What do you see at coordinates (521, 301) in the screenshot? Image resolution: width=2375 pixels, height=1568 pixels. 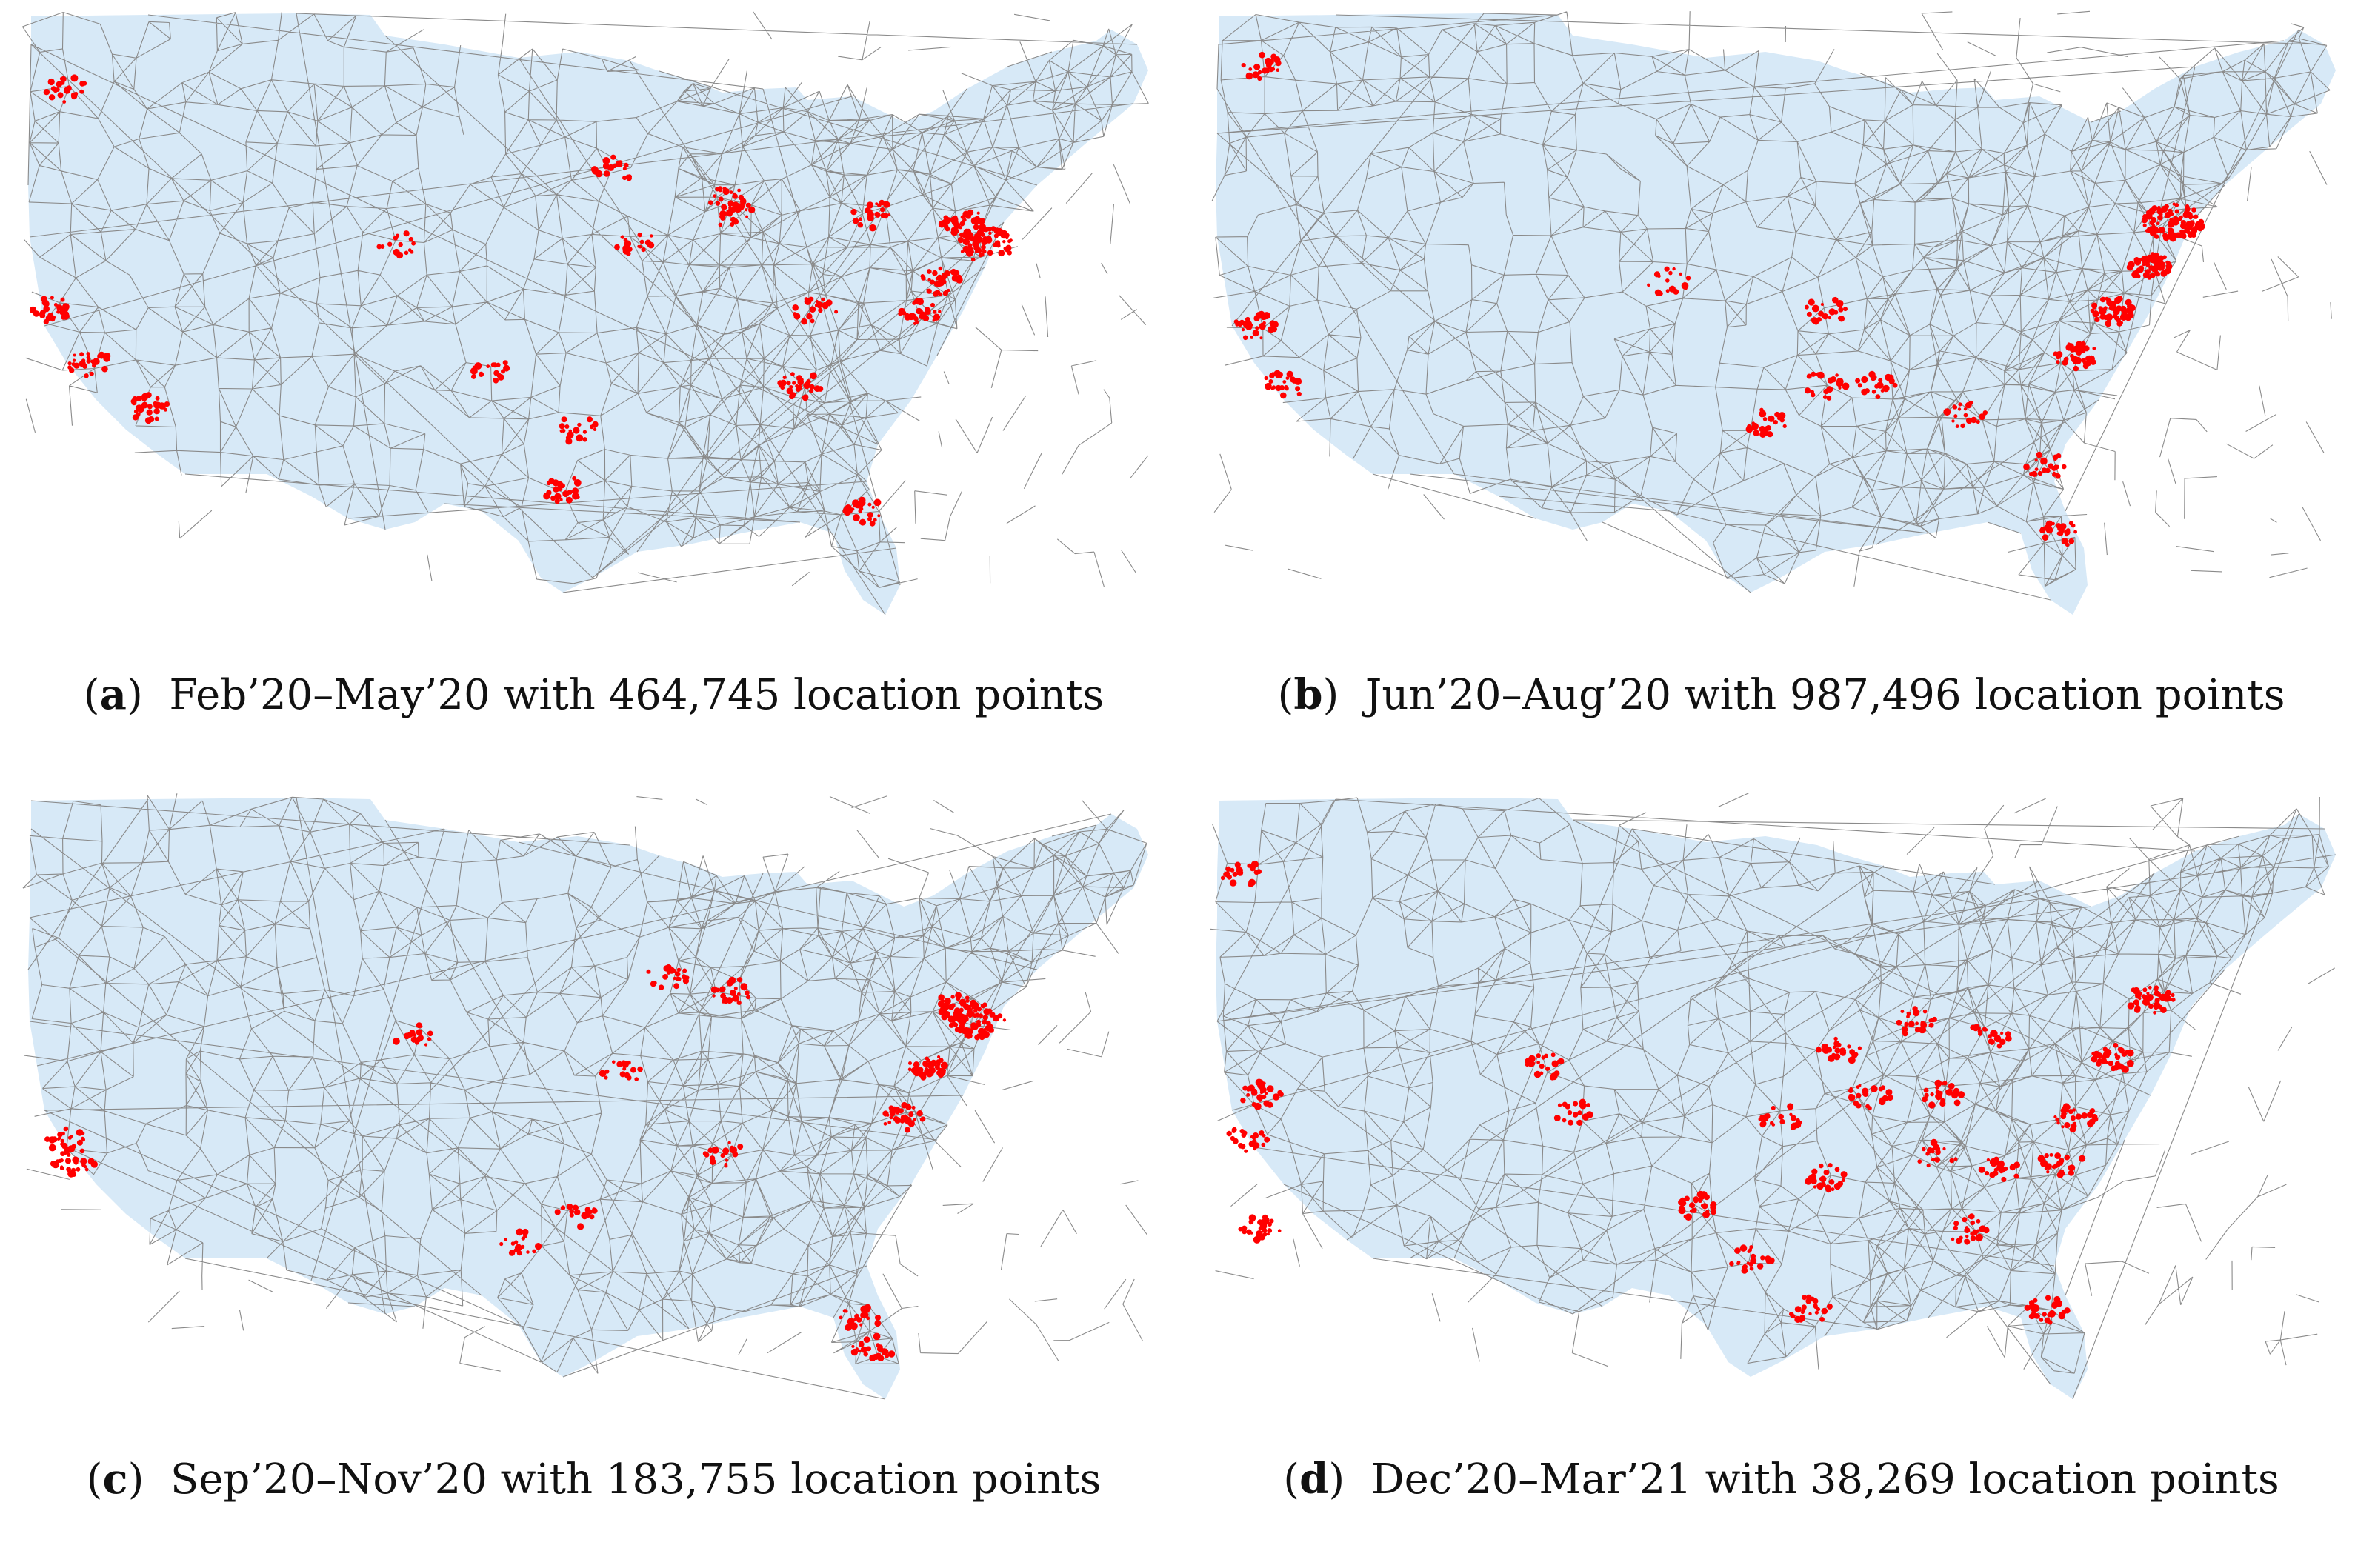 I see `location-point-clusters-a` at bounding box center [521, 301].